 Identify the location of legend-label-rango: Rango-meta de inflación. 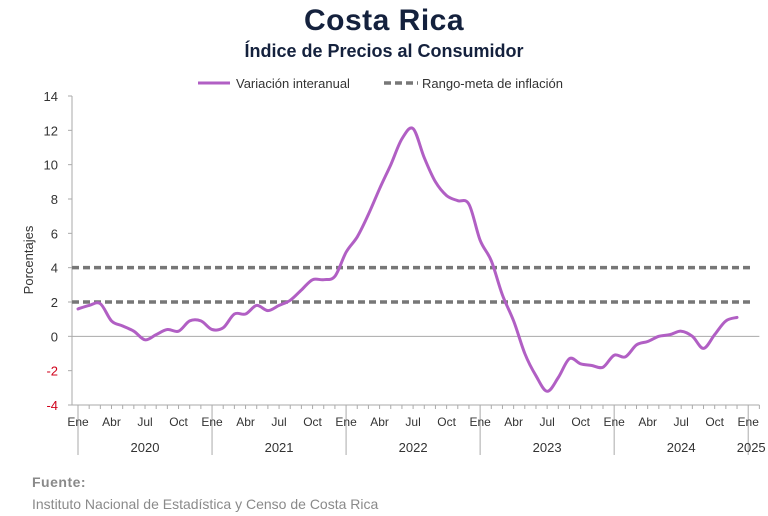
(492, 83).